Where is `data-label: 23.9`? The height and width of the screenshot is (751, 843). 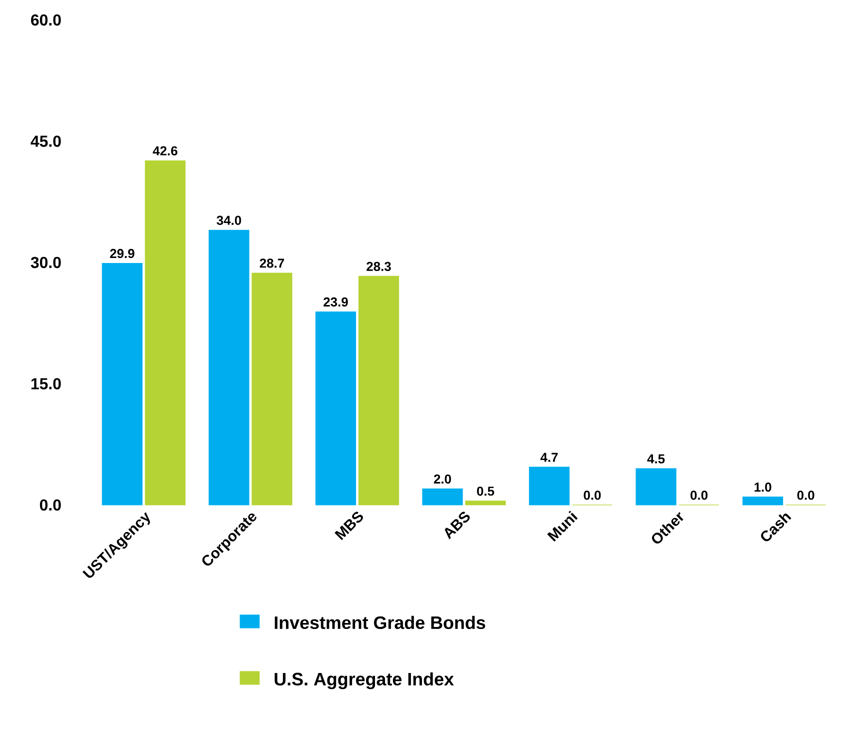
data-label: 23.9 is located at coordinates (336, 302).